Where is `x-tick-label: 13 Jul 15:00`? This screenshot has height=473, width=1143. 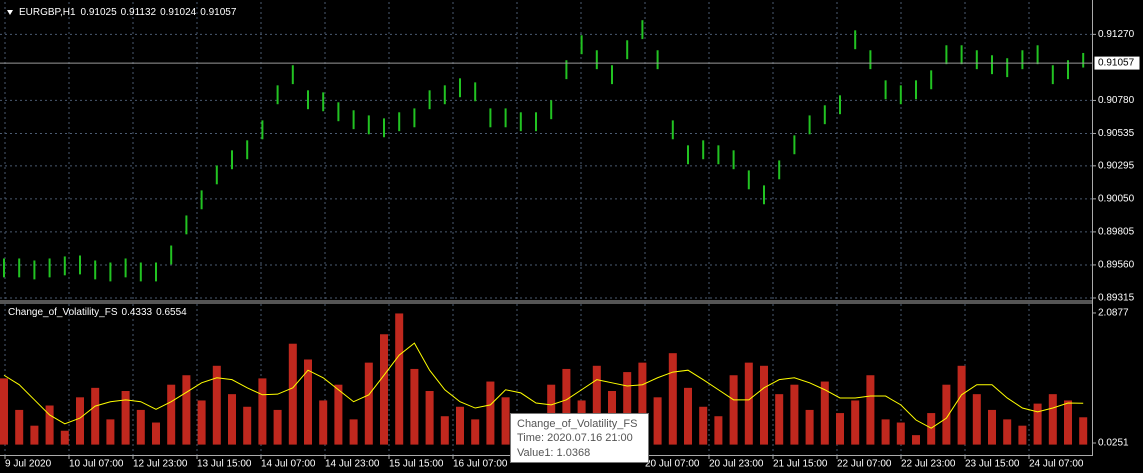 x-tick-label: 13 Jul 15:00 is located at coordinates (224, 464).